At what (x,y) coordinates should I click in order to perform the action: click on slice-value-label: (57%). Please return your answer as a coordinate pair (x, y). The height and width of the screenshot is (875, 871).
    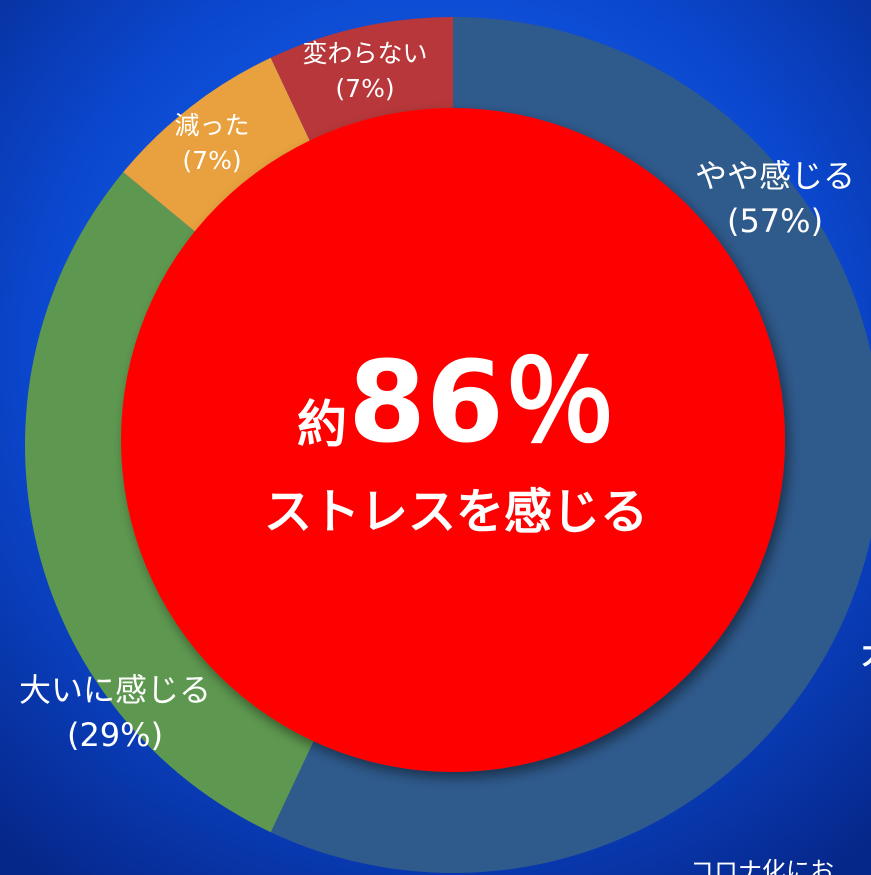
    Looking at the image, I should click on (775, 221).